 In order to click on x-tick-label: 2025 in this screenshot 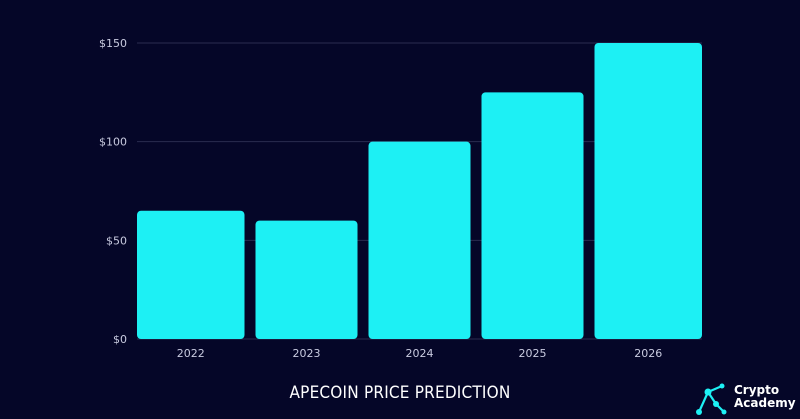, I will do `click(533, 353)`.